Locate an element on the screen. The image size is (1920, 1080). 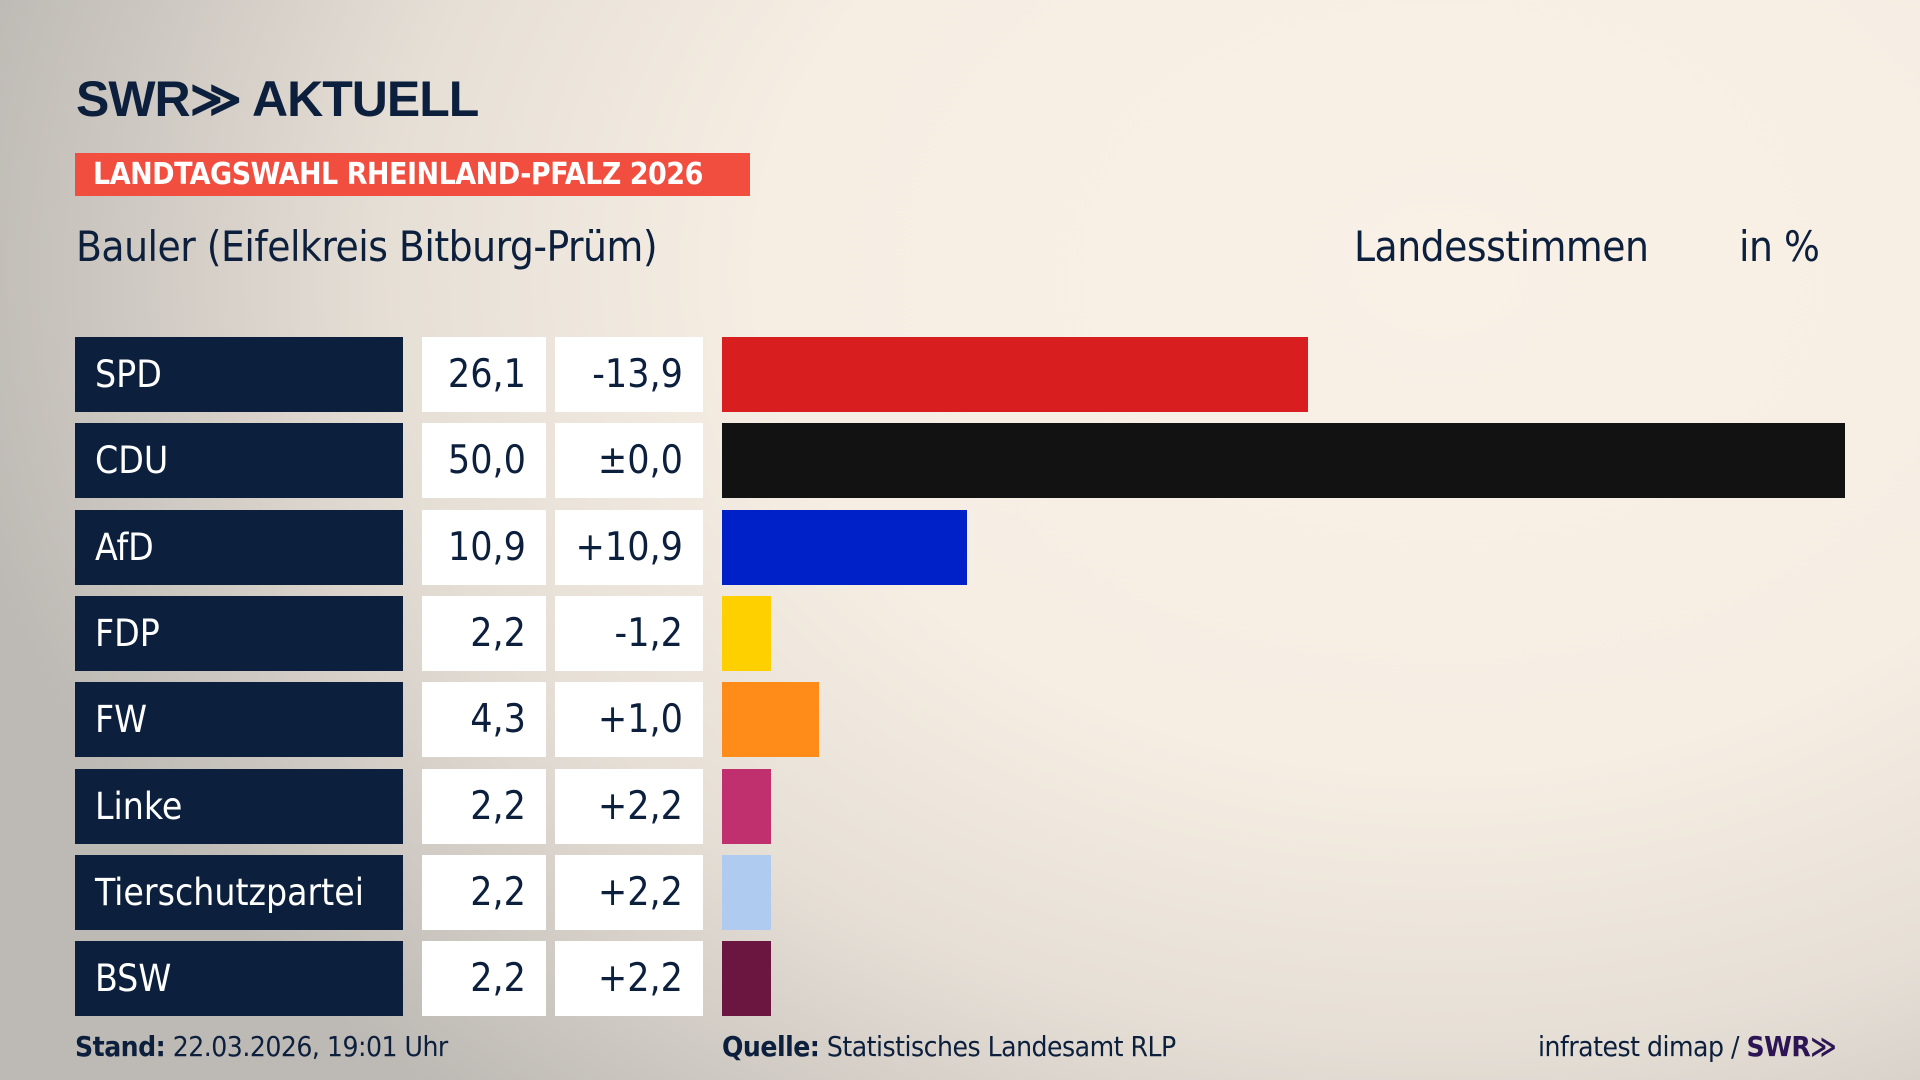
stand-label: Stand: is located at coordinates (120, 1046).